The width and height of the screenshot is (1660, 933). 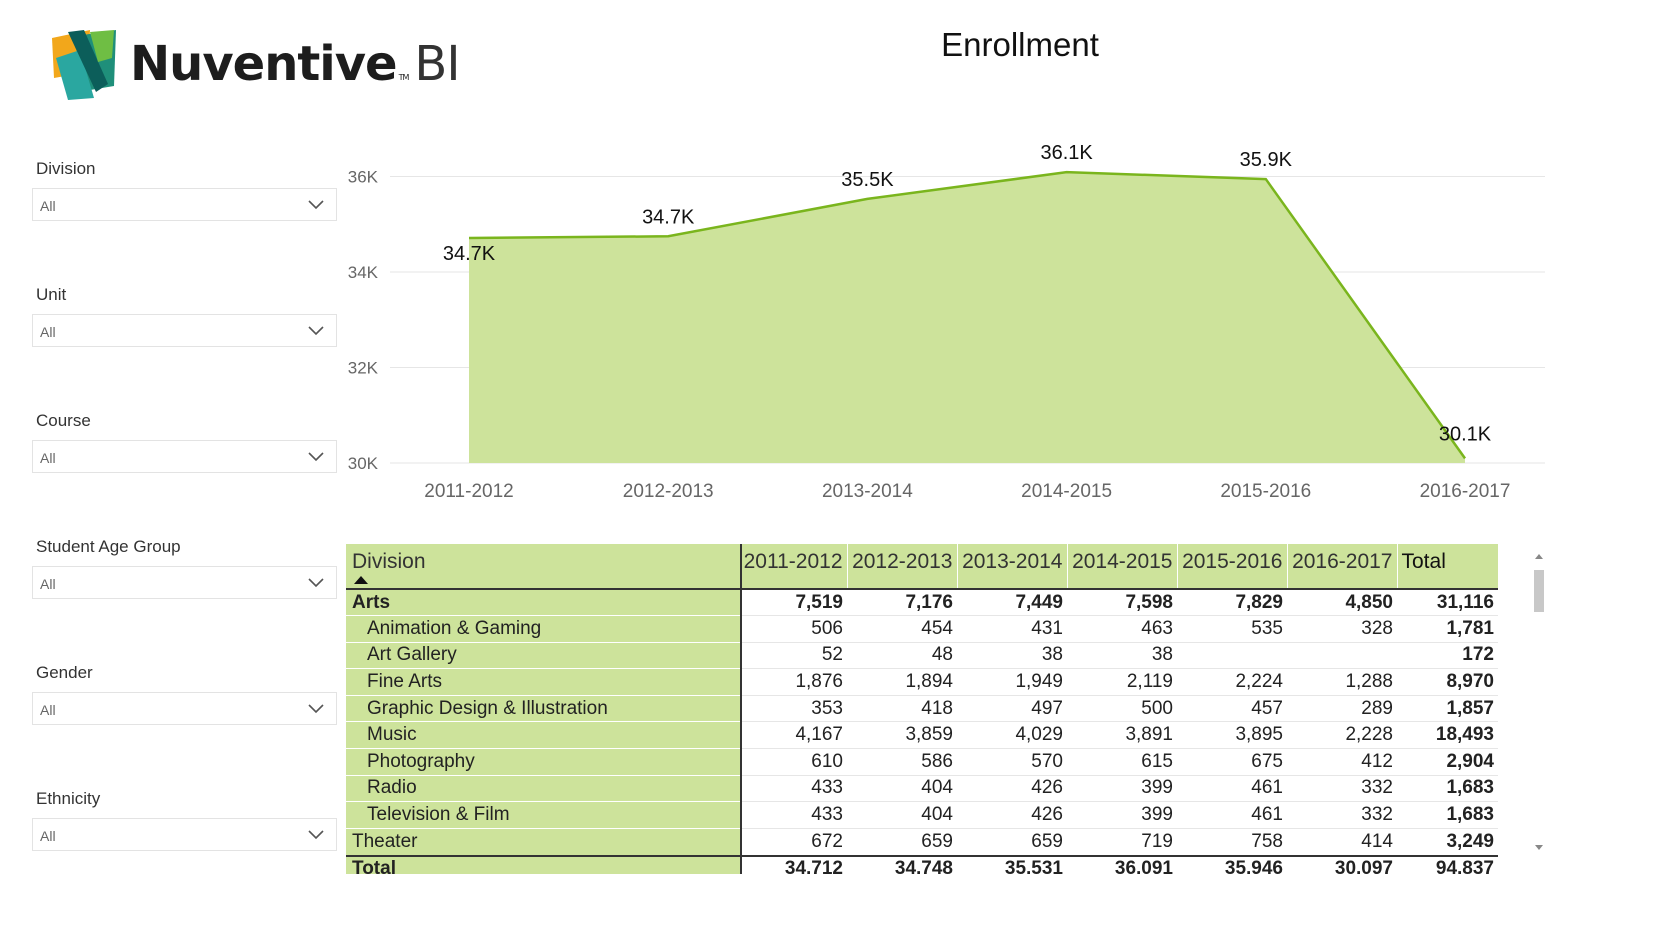 What do you see at coordinates (544, 656) in the screenshot?
I see `row-header-cell: Art Gallery` at bounding box center [544, 656].